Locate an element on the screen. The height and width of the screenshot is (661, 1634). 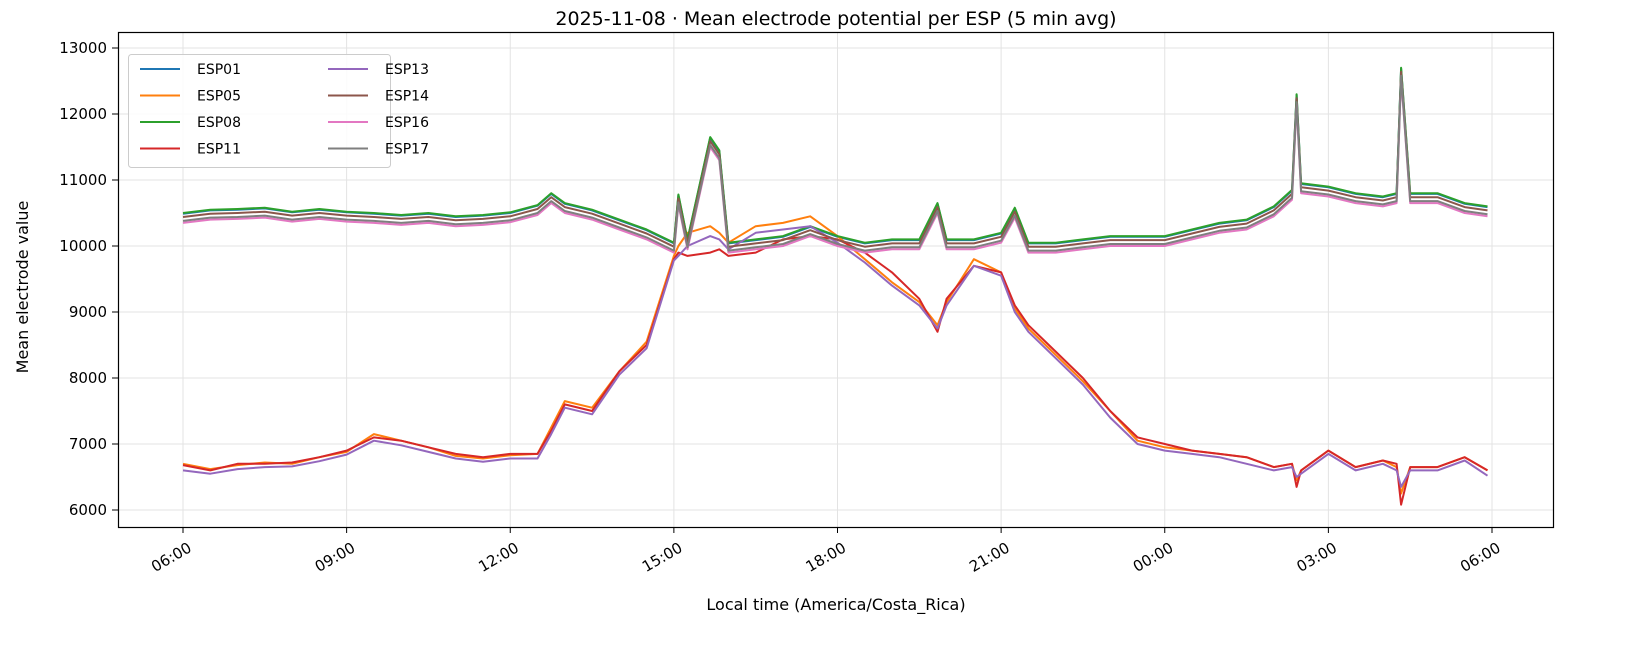
legend-label: ESP08 is located at coordinates (219, 123).